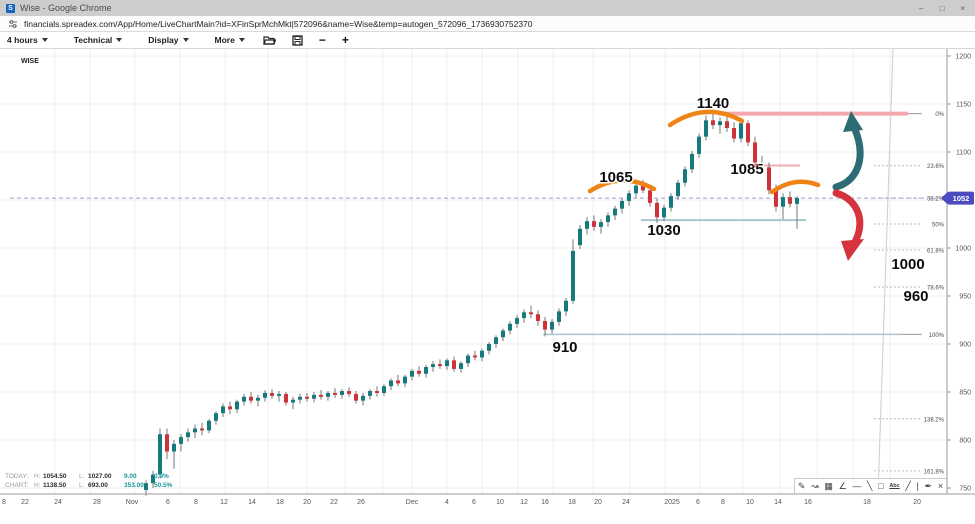  I want to click on chart-low-value: 693.00, so click(98, 485).